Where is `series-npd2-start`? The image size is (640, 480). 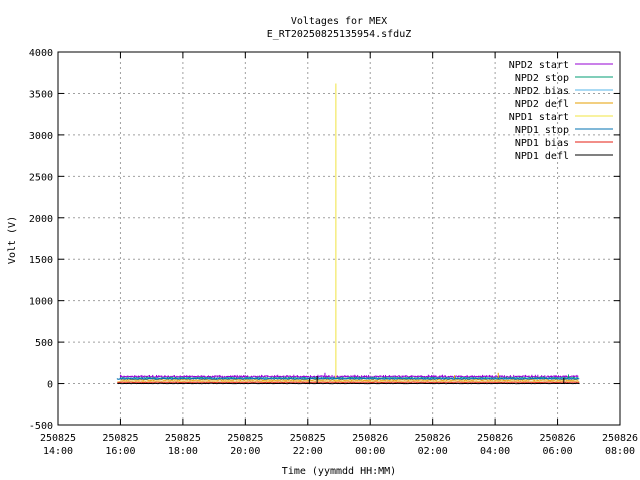 series-npd2-start is located at coordinates (349, 375).